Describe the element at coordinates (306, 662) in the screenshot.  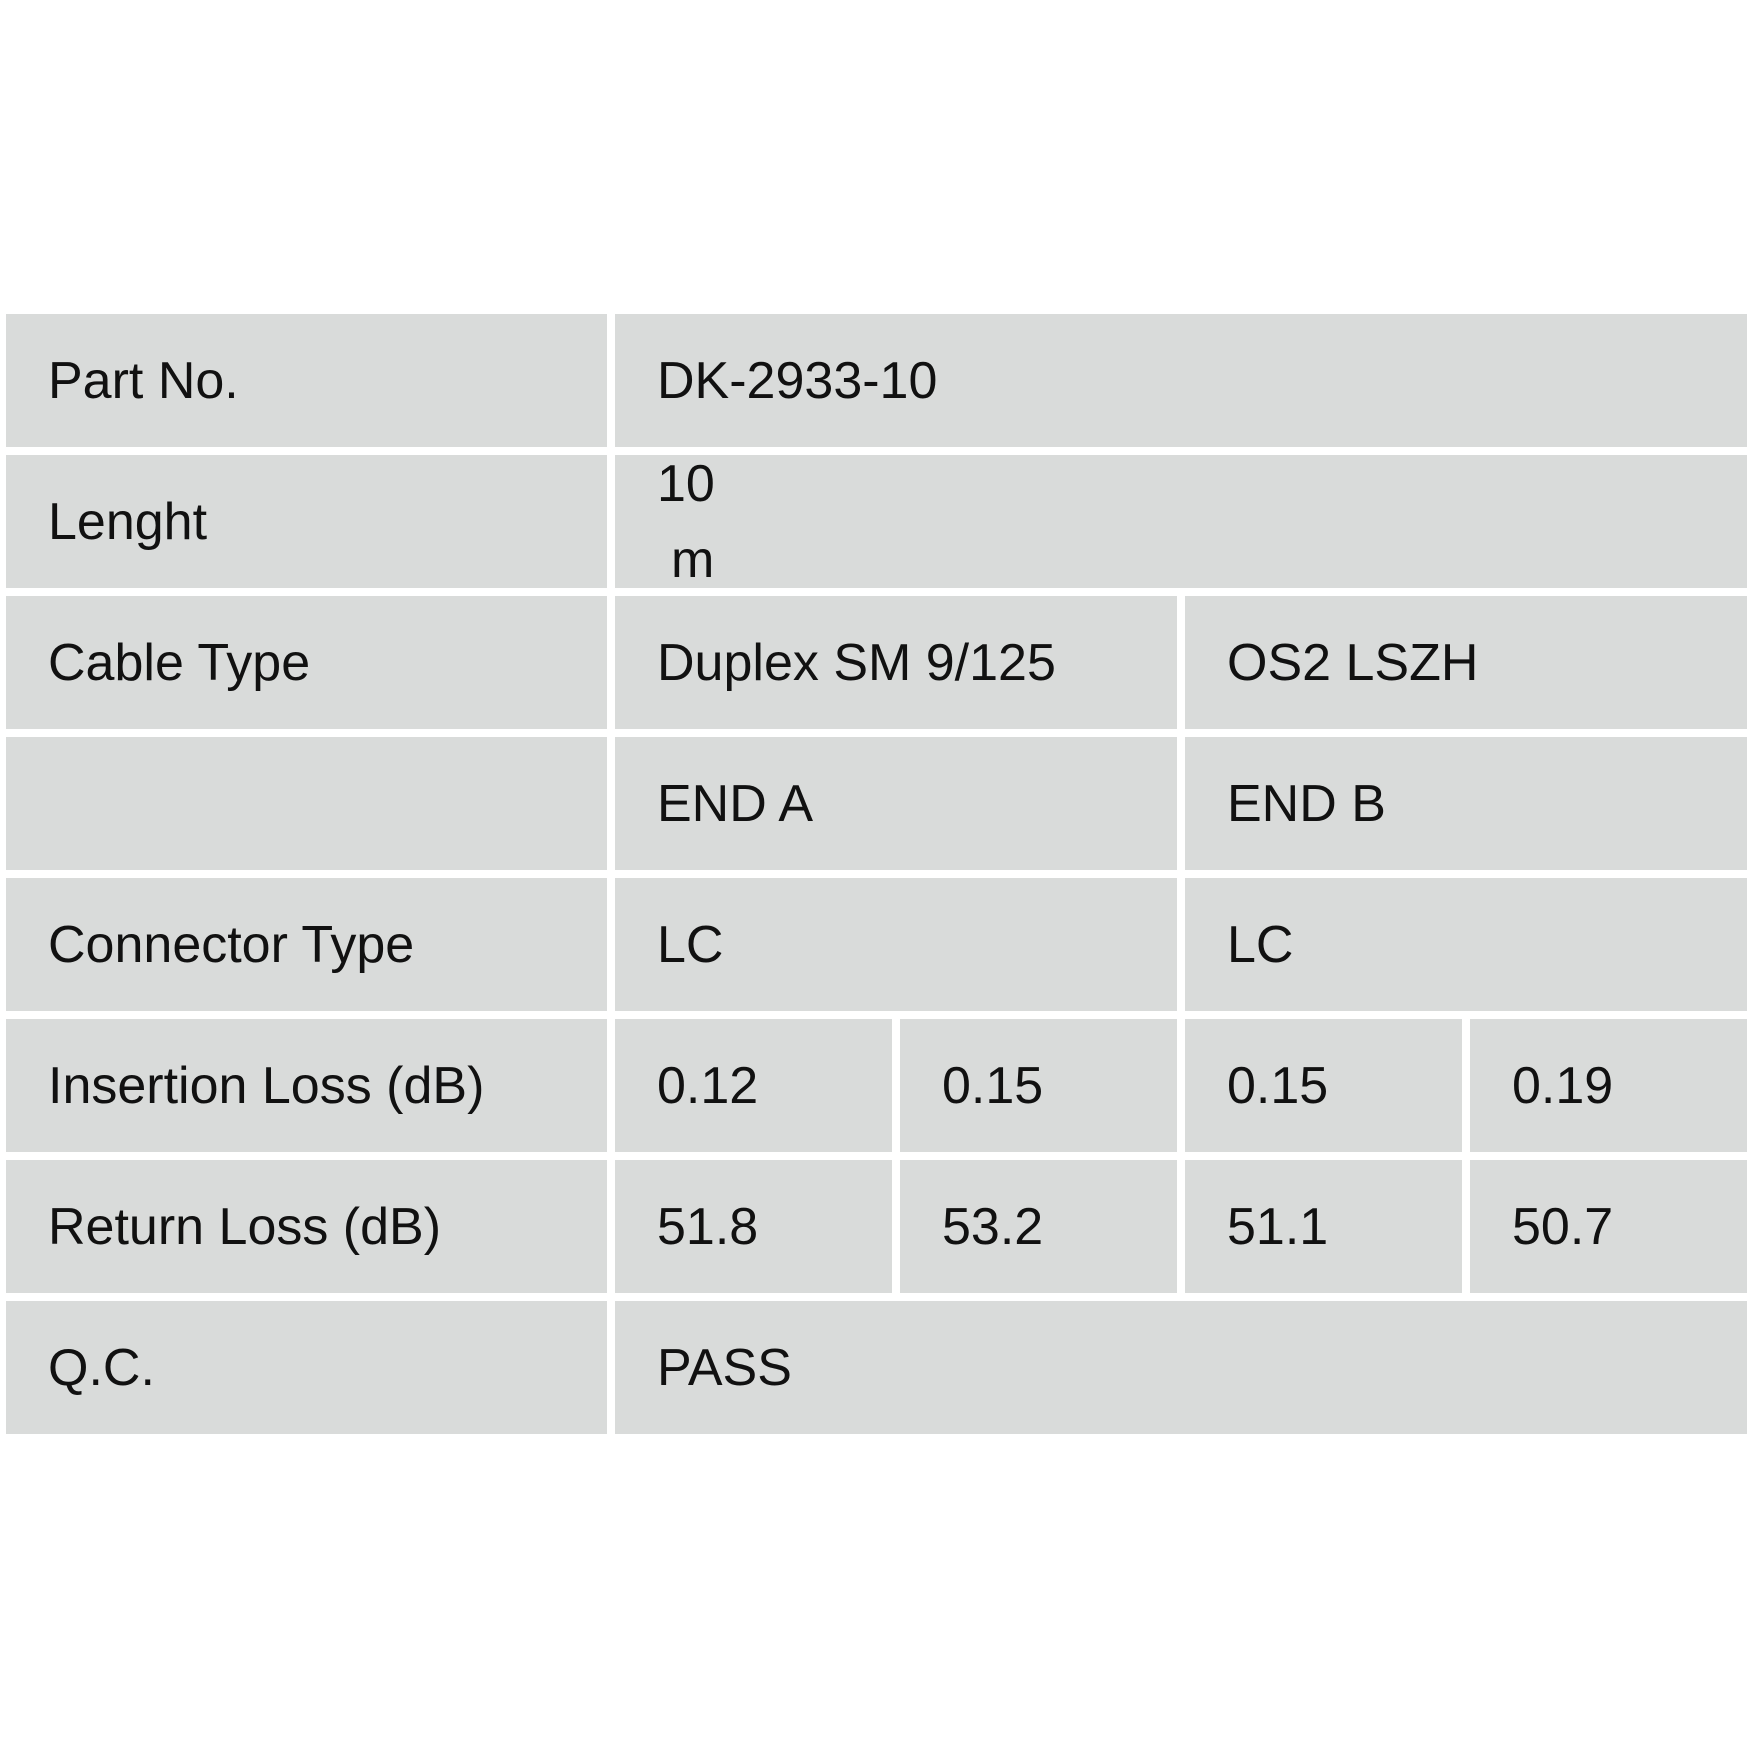
I see `cable-type-label: Cable Type` at that location.